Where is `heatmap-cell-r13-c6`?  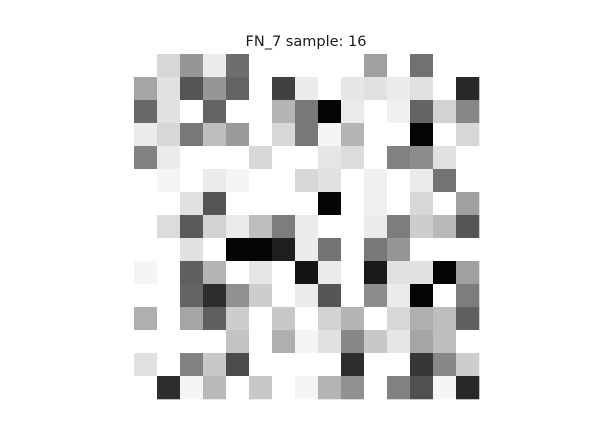
heatmap-cell-r13-c6 is located at coordinates (284, 365).